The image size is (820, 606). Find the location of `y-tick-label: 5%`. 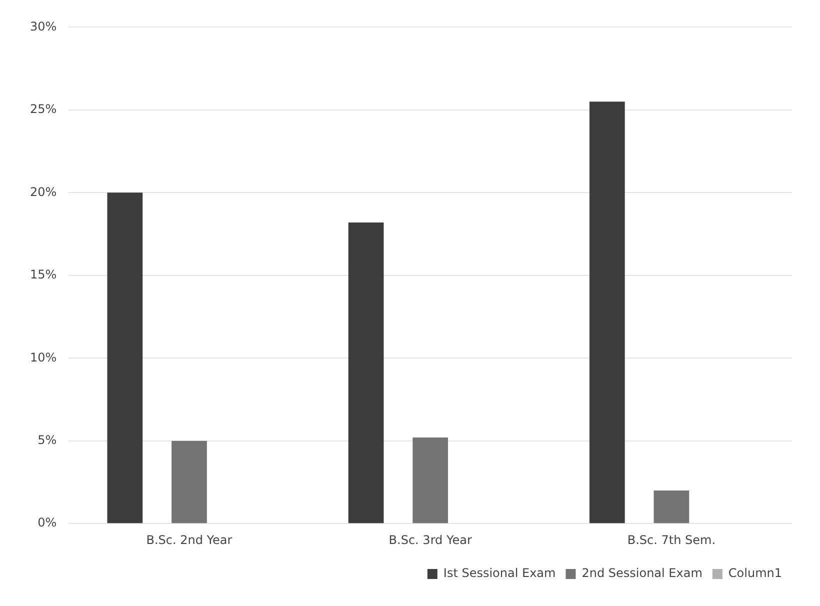

y-tick-label: 5% is located at coordinates (47, 439).